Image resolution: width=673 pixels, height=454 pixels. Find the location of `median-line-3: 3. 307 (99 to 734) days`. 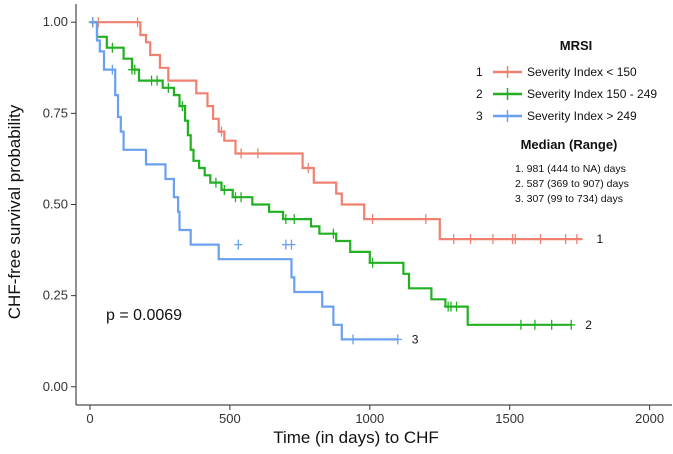

median-line-3: 3. 307 (99 to 734) days is located at coordinates (569, 199).